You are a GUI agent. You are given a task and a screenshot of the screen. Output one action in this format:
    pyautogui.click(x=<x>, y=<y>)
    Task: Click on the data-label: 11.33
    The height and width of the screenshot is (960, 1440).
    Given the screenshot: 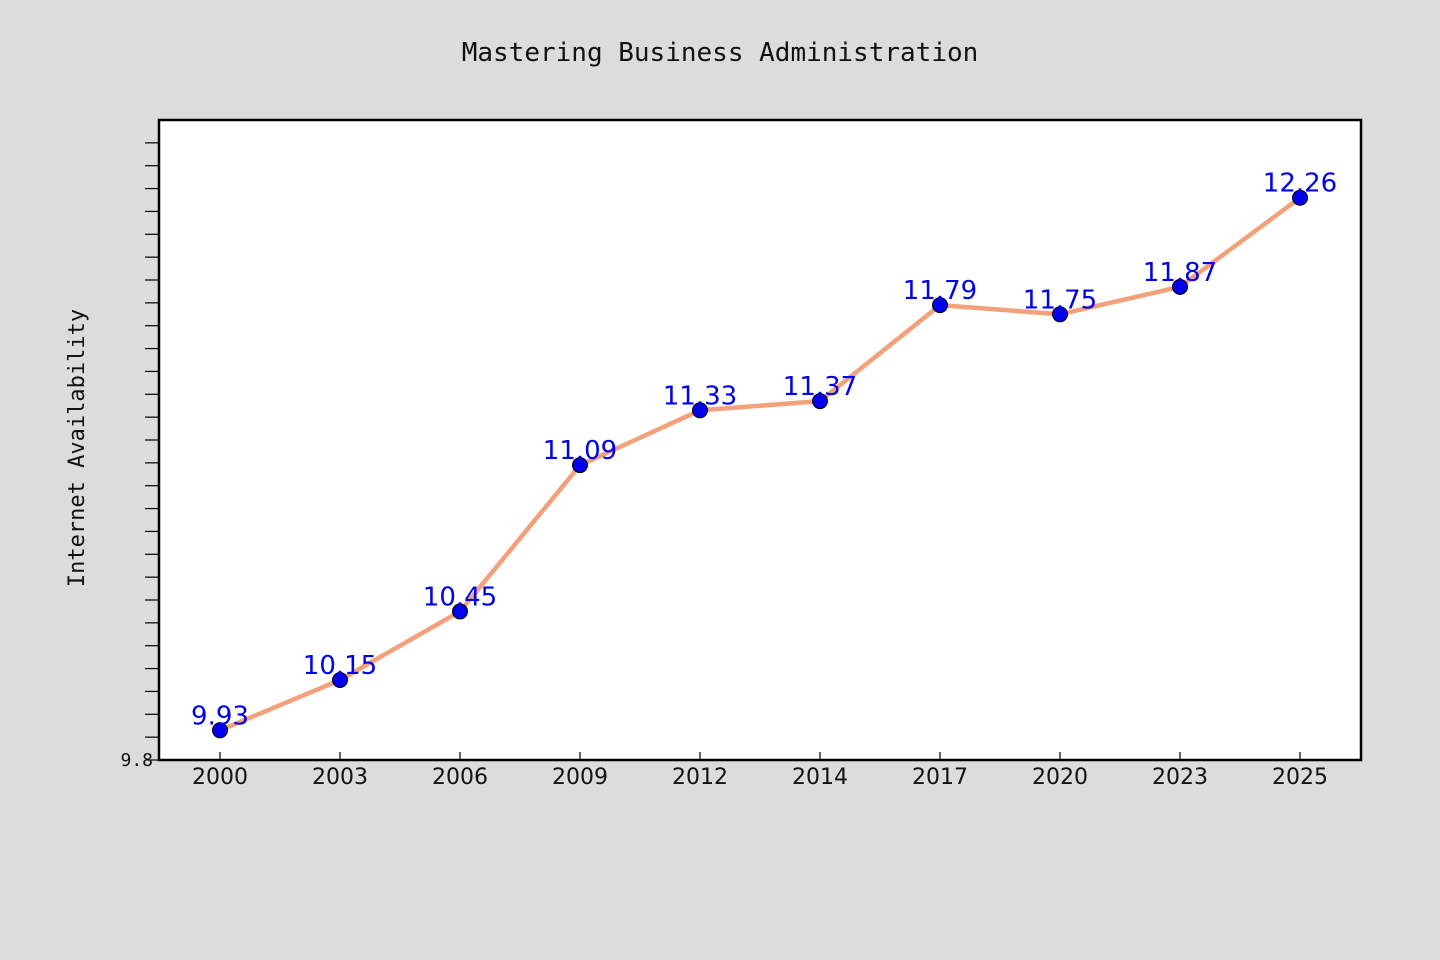 What is the action you would take?
    pyautogui.click(x=700, y=396)
    